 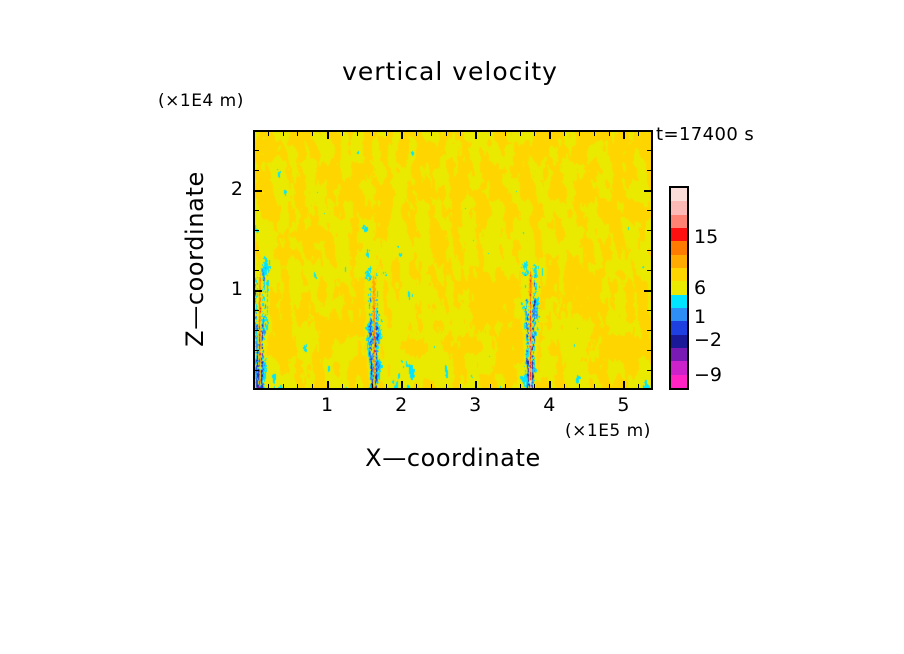 What do you see at coordinates (706, 237) in the screenshot?
I see `colorbar-label-0: 15` at bounding box center [706, 237].